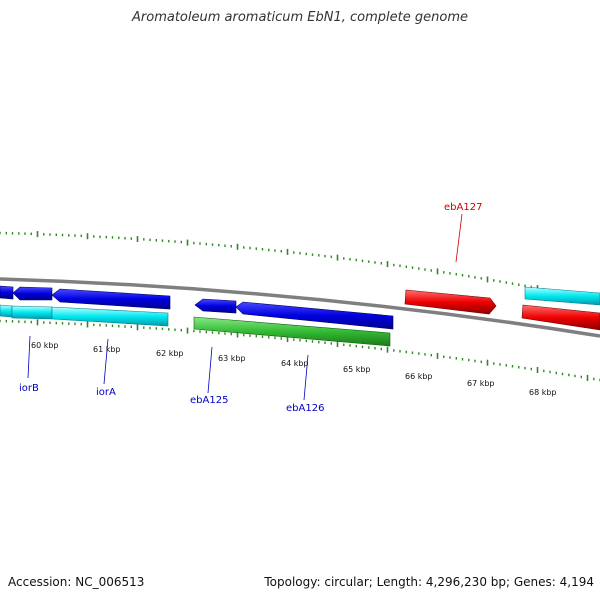 This screenshot has width=600, height=600. I want to click on forward-strand-track, so click(300, 316).